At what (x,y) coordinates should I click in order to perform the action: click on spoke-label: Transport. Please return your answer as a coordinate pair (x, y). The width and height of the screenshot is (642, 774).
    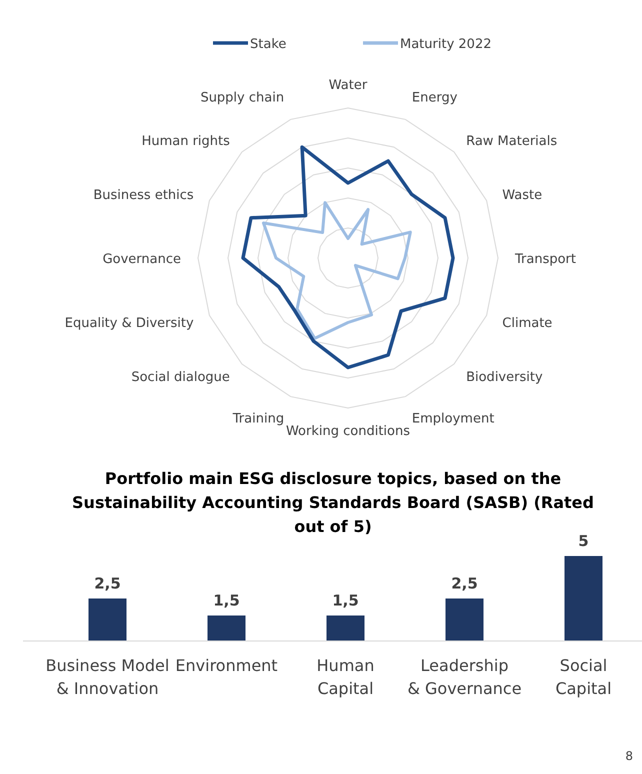
    Looking at the image, I should click on (545, 259).